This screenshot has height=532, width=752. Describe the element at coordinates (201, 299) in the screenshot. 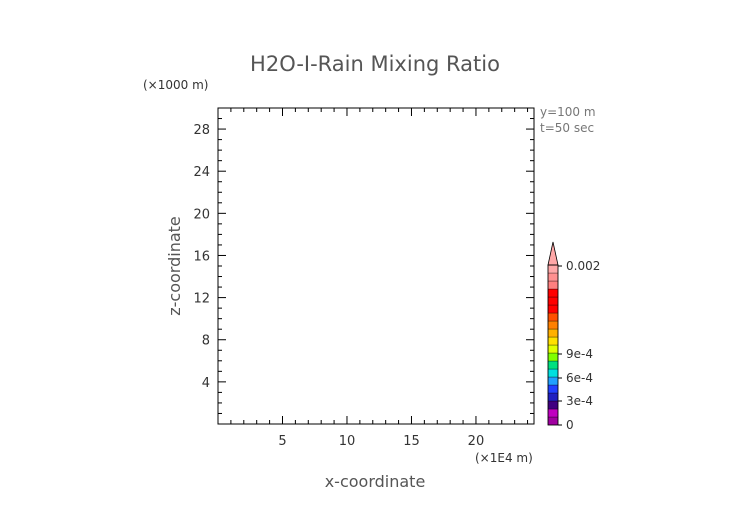

I see `y-tick-label: 12` at that location.